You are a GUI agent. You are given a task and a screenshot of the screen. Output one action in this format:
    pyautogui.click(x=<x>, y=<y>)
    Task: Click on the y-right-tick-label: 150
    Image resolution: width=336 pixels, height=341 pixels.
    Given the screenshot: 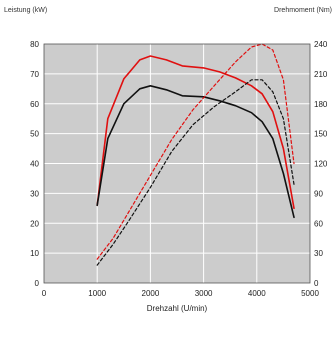 What is the action you would take?
    pyautogui.click(x=321, y=134)
    